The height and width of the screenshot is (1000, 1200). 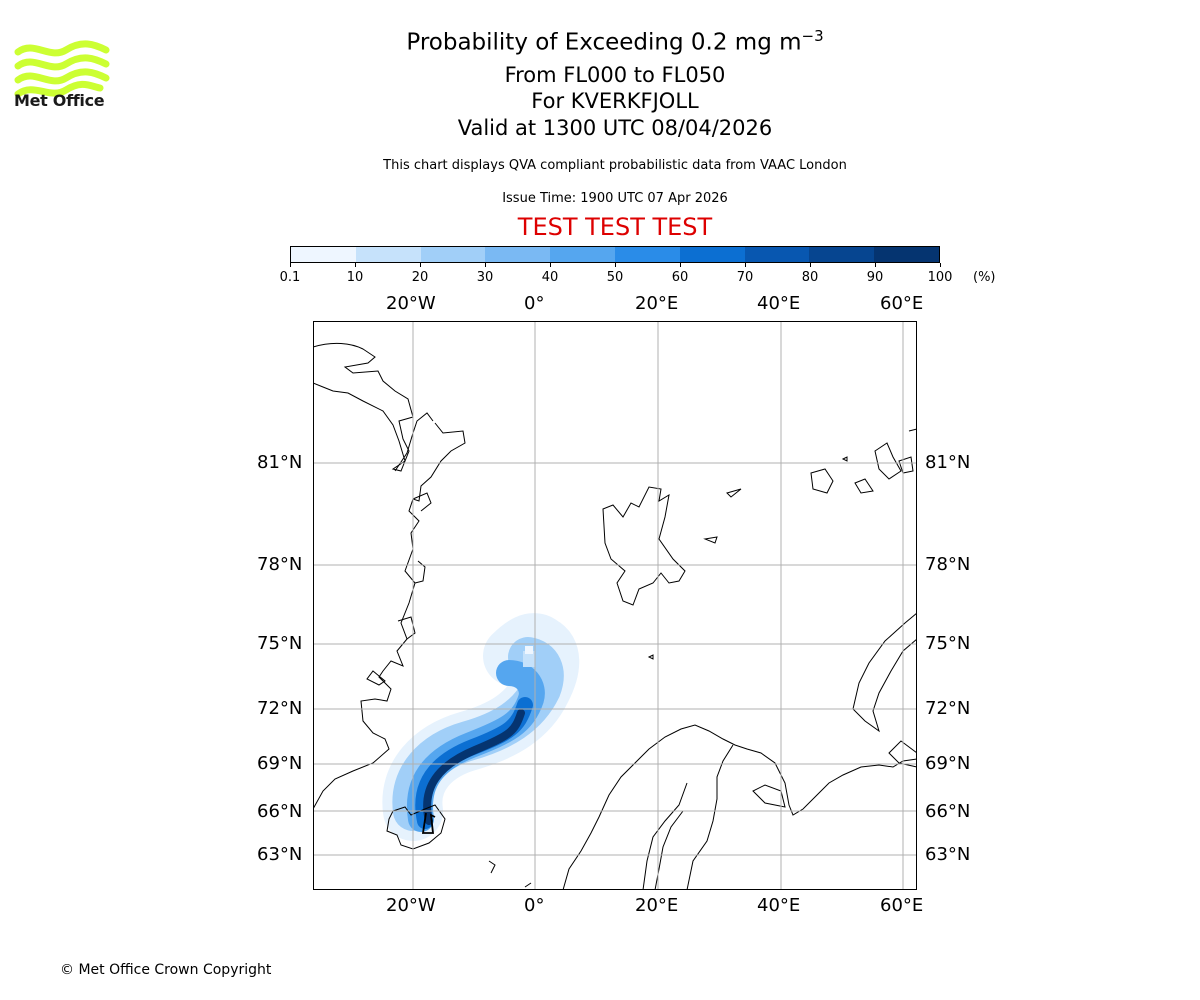 I want to click on colorbar-tick-label: 20, so click(x=420, y=277).